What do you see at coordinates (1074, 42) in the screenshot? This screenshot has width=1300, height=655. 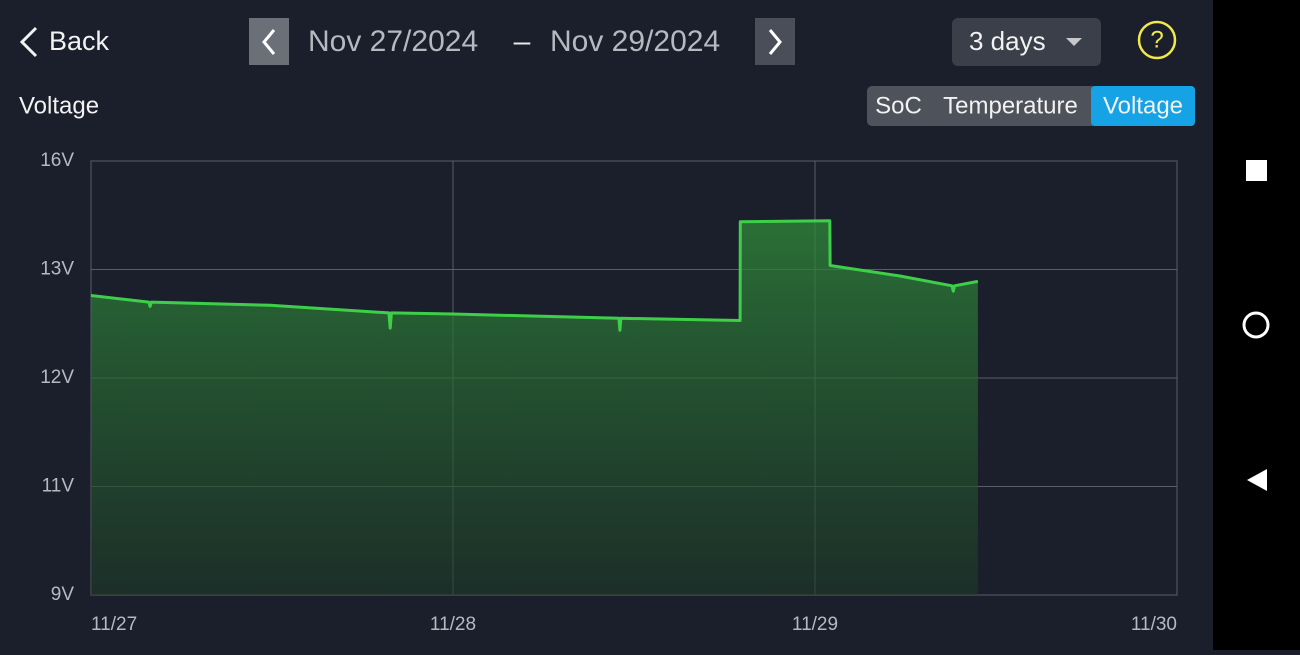 I see `range-caret` at bounding box center [1074, 42].